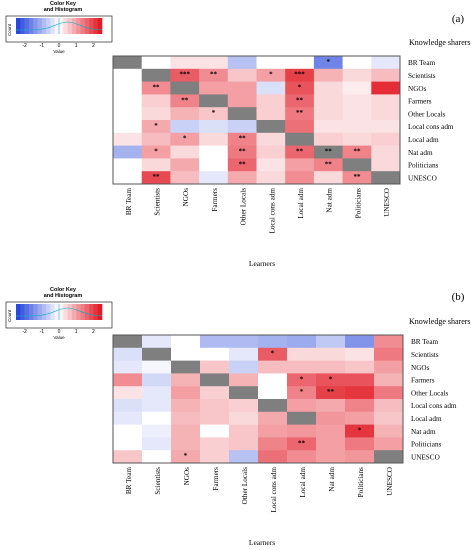  I want to click on color-key-tick-label: 0, so click(59, 46).